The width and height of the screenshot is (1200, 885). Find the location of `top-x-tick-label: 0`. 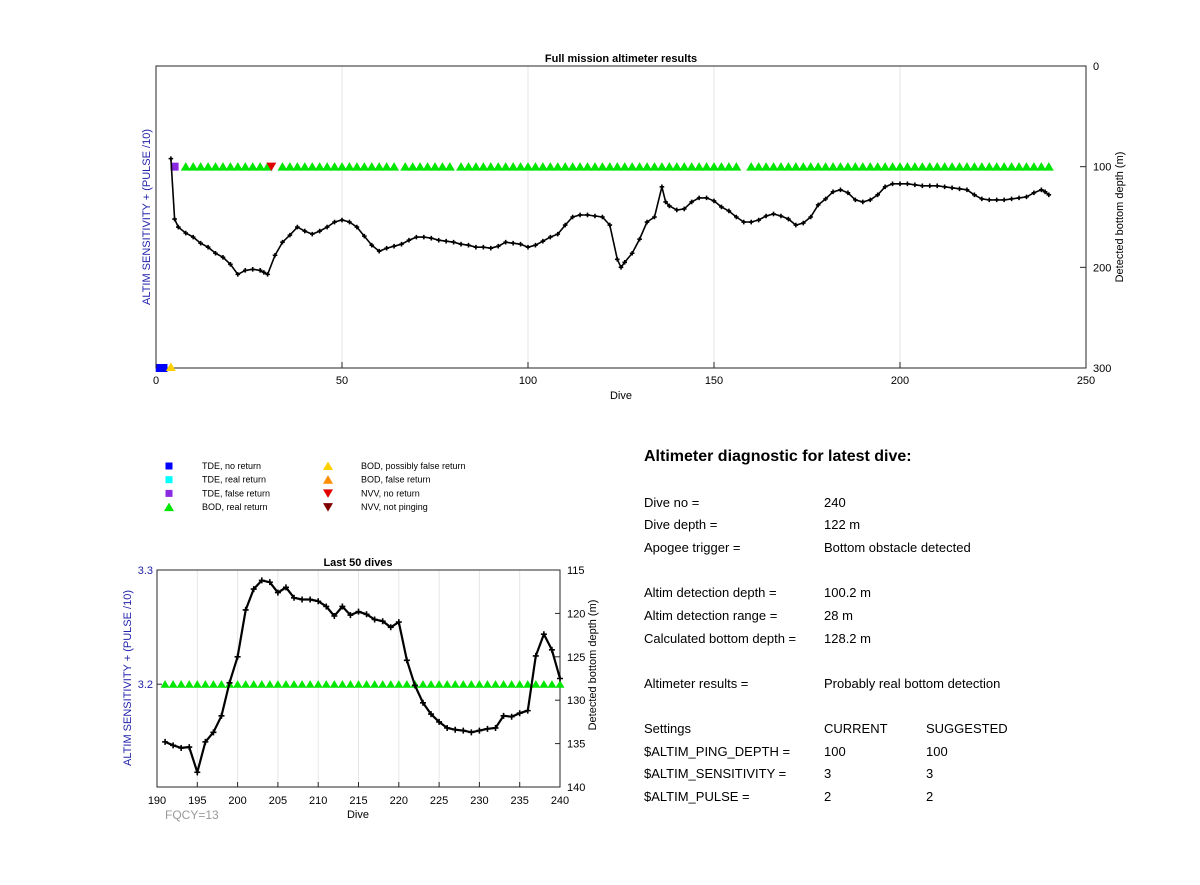

top-x-tick-label: 0 is located at coordinates (156, 381).